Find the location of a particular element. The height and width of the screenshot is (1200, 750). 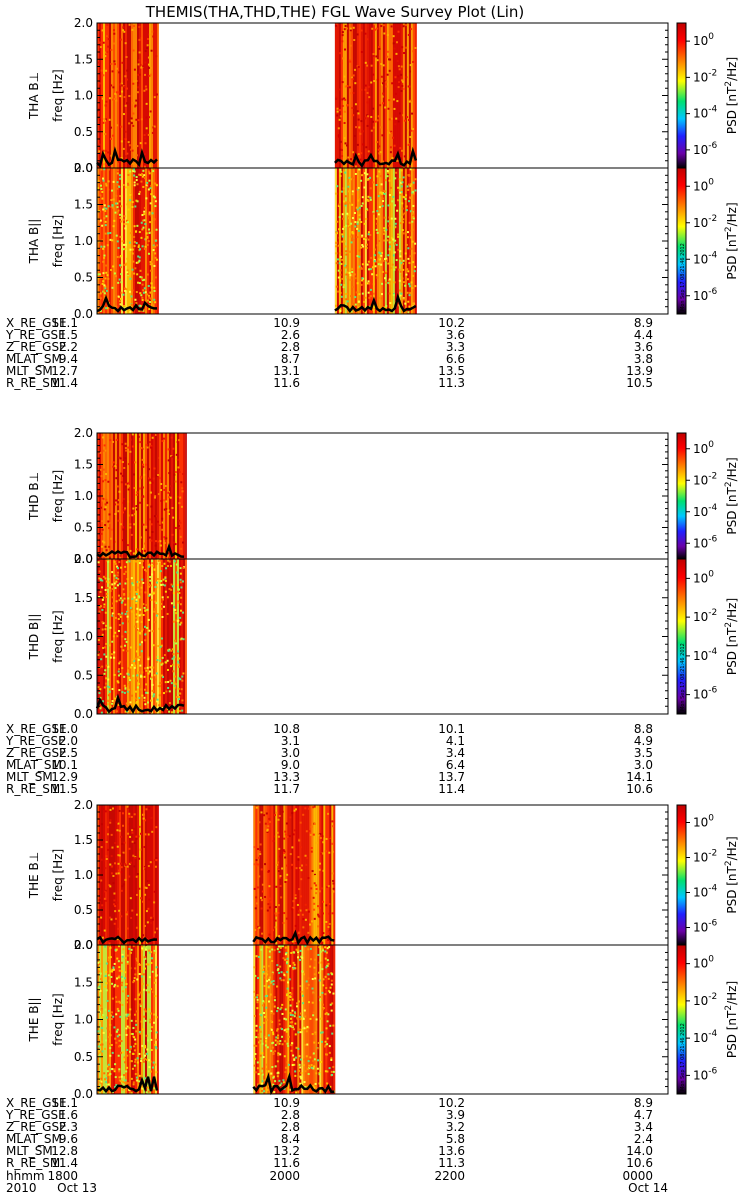

low-frequency-trace is located at coordinates (126, 303).